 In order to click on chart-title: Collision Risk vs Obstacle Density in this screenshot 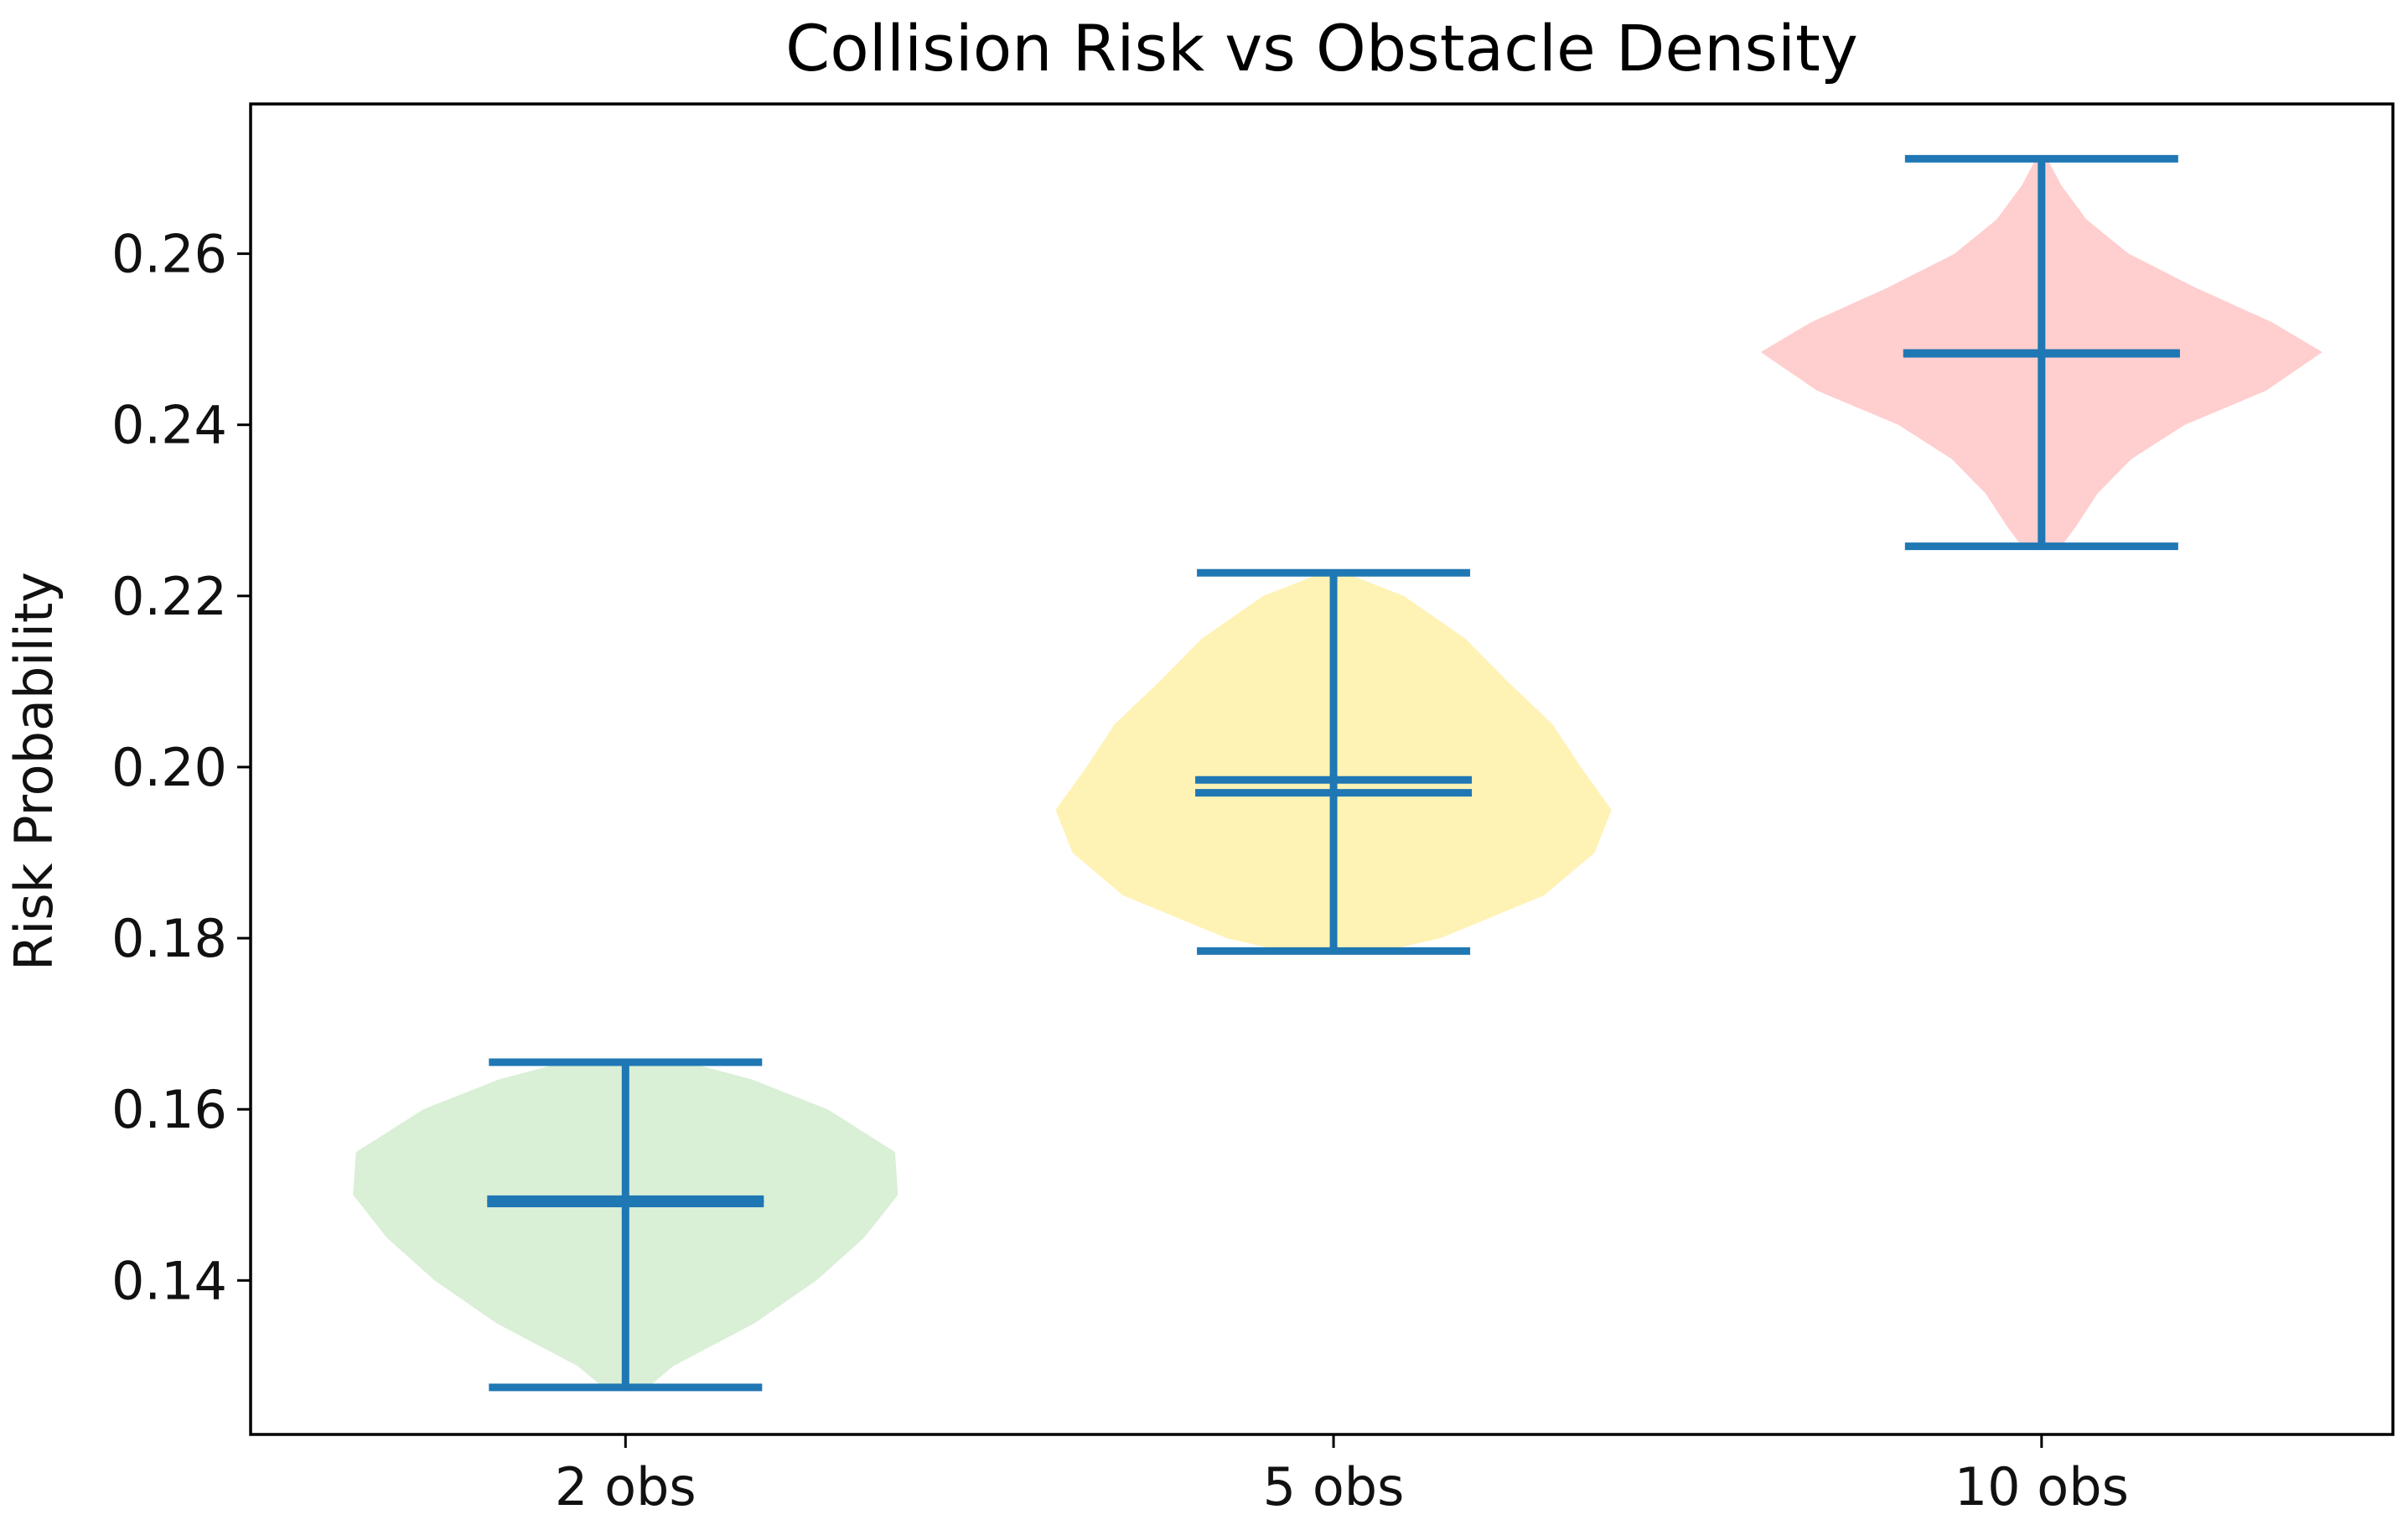, I will do `click(1322, 48)`.